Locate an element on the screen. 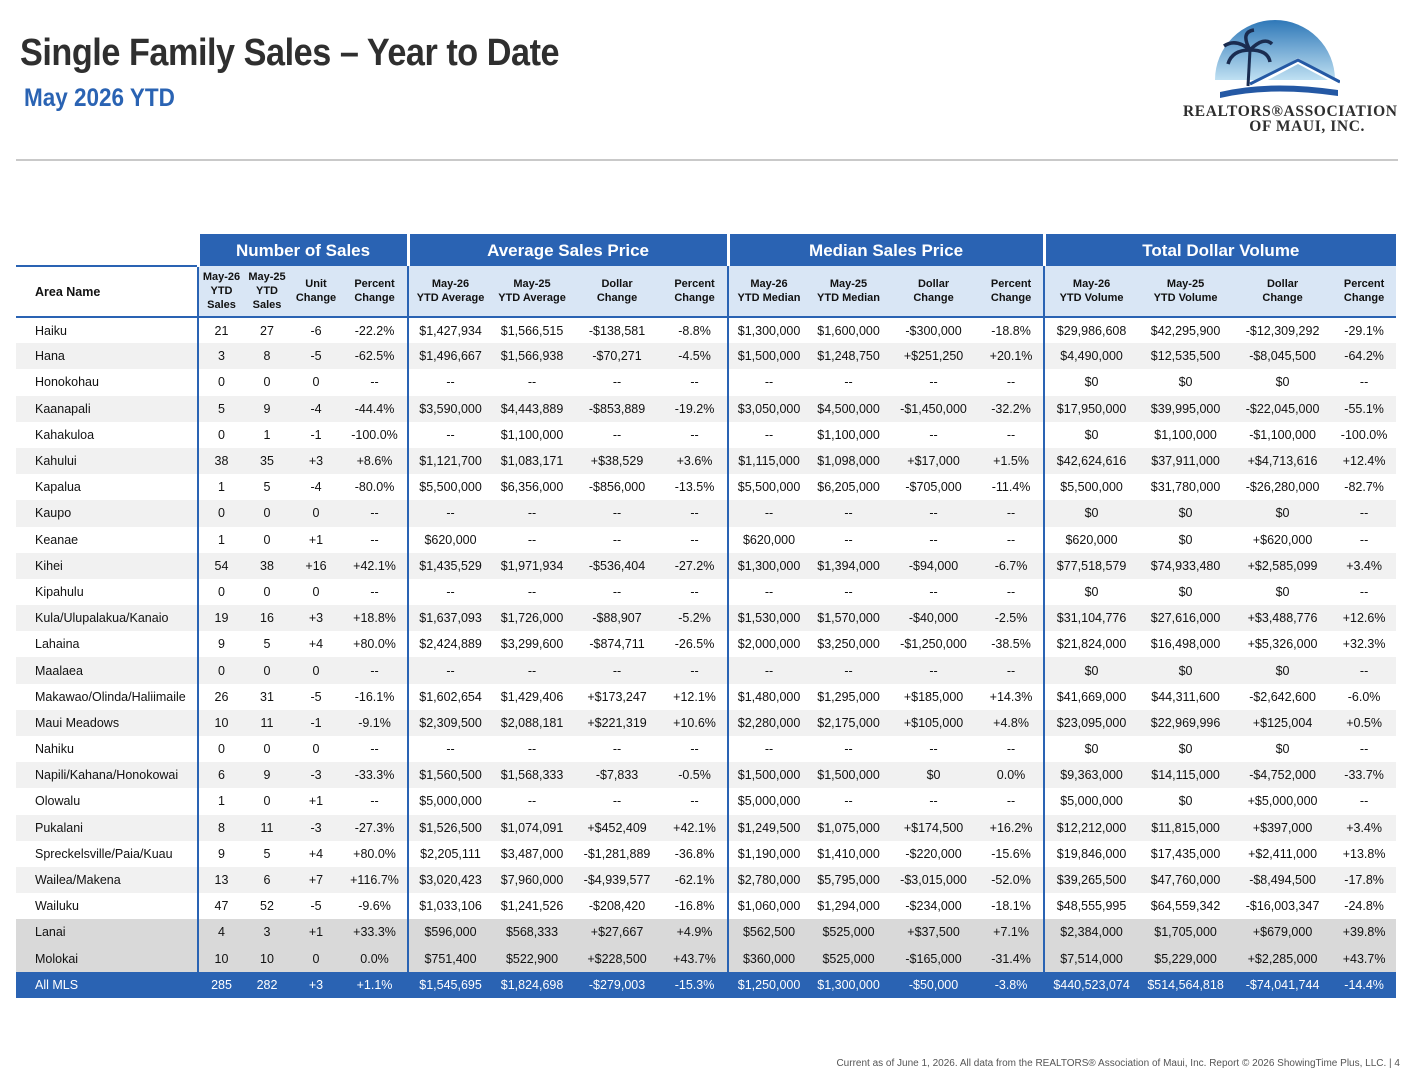  value-cell: $27,616,000 is located at coordinates (1186, 618).